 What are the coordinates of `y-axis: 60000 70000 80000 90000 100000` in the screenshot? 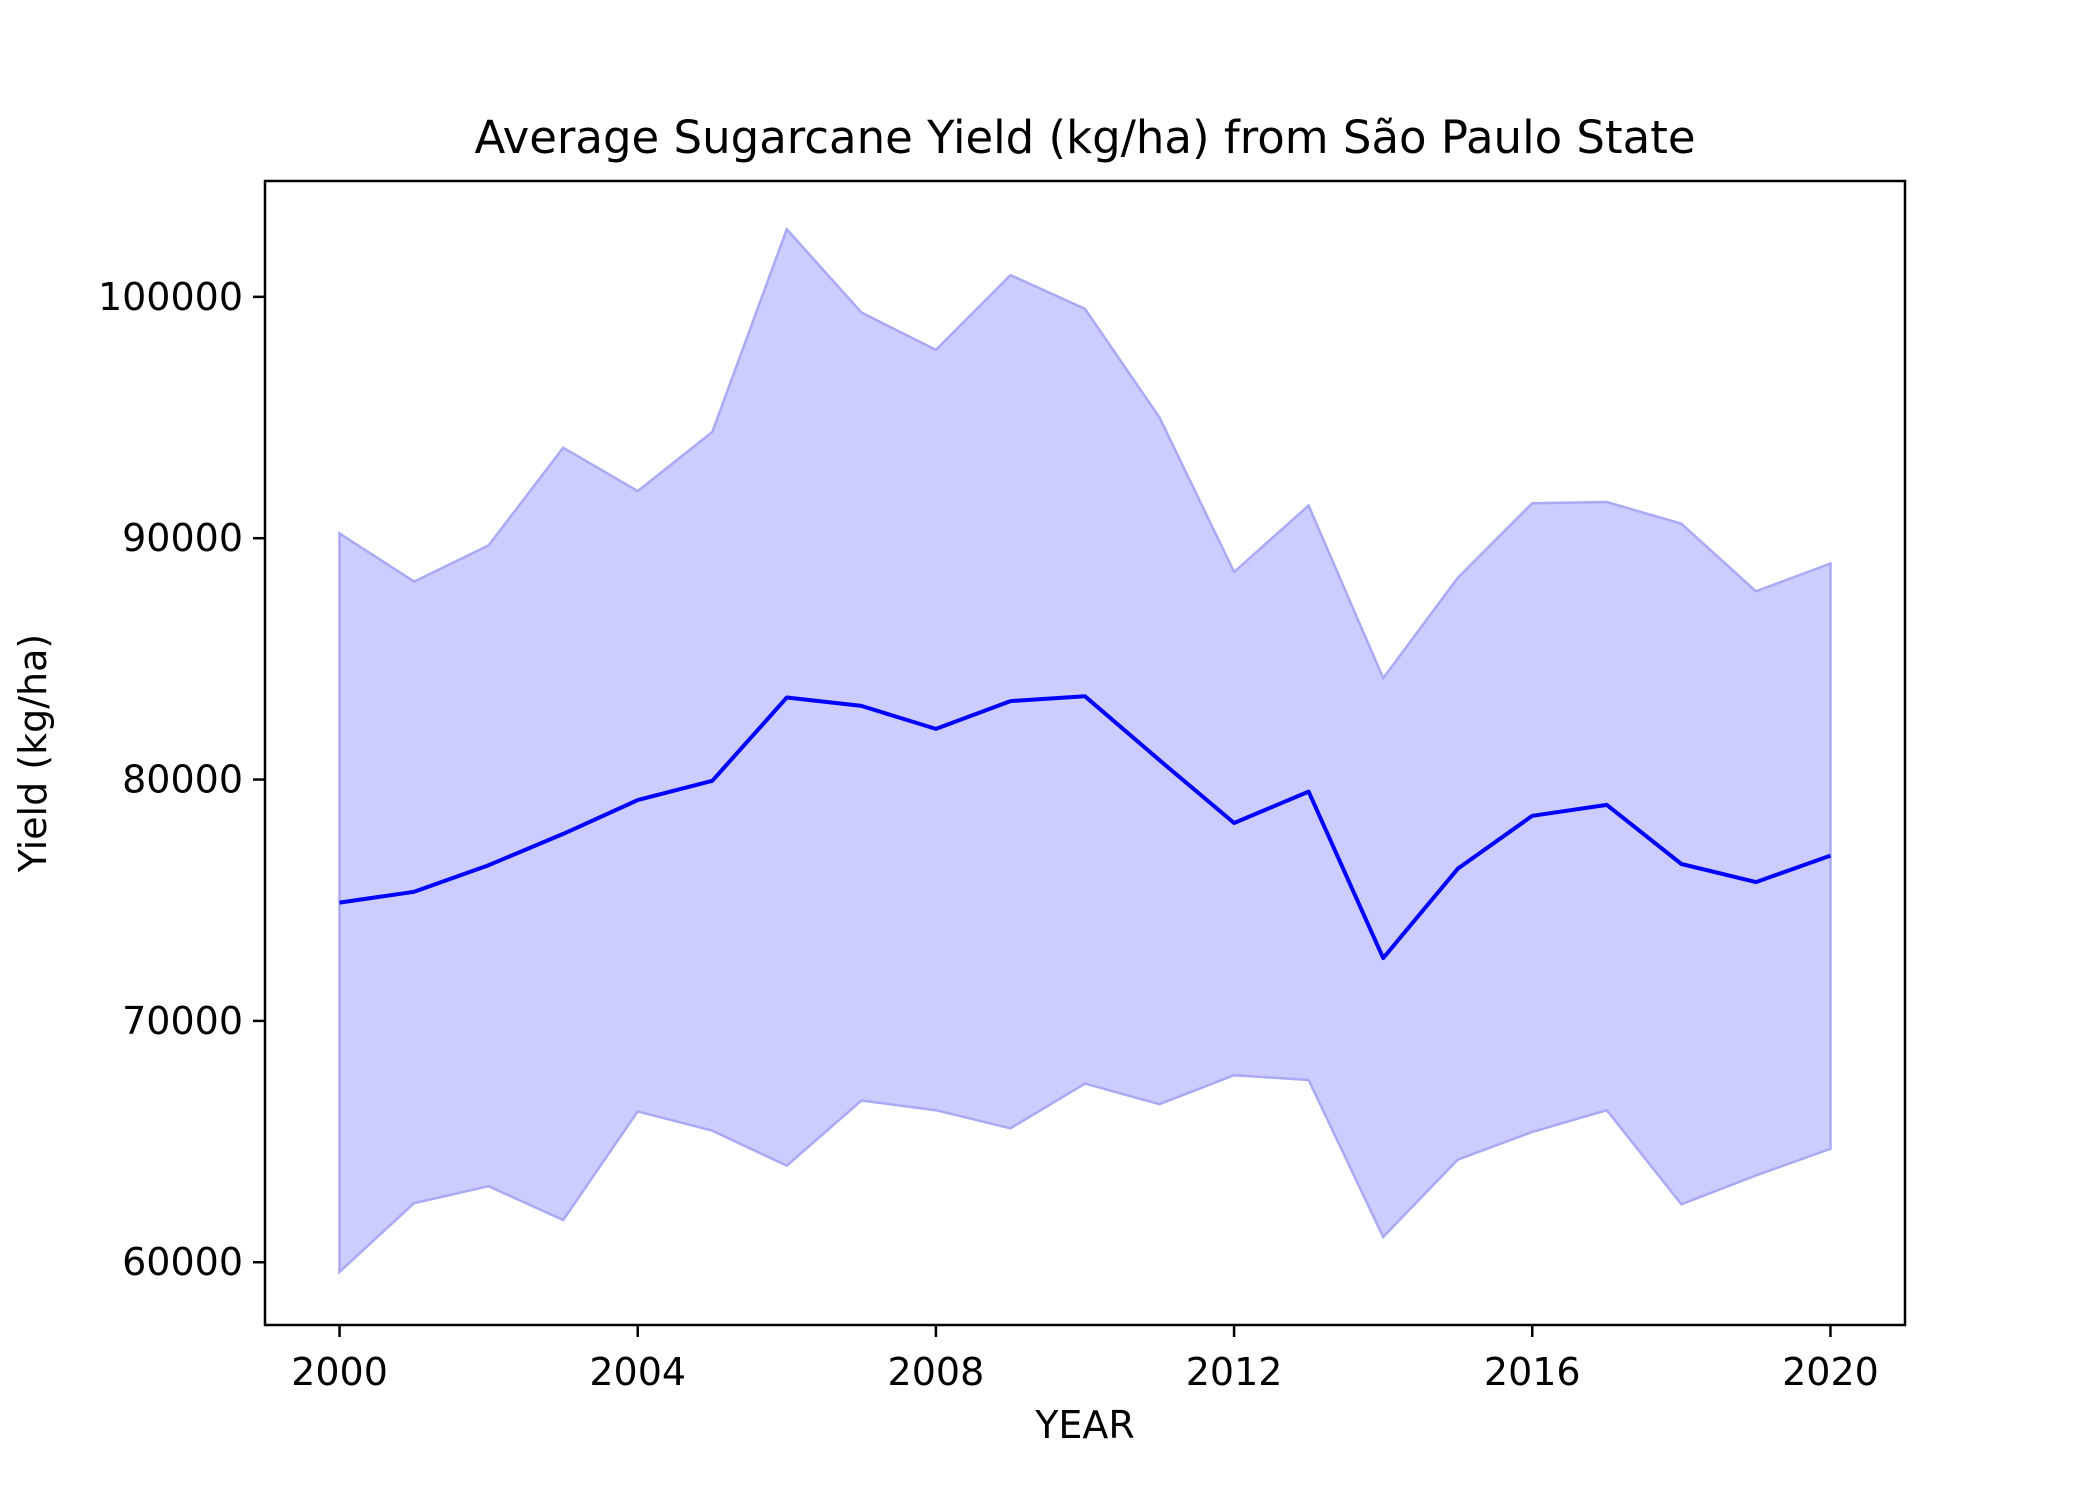 It's located at (181, 779).